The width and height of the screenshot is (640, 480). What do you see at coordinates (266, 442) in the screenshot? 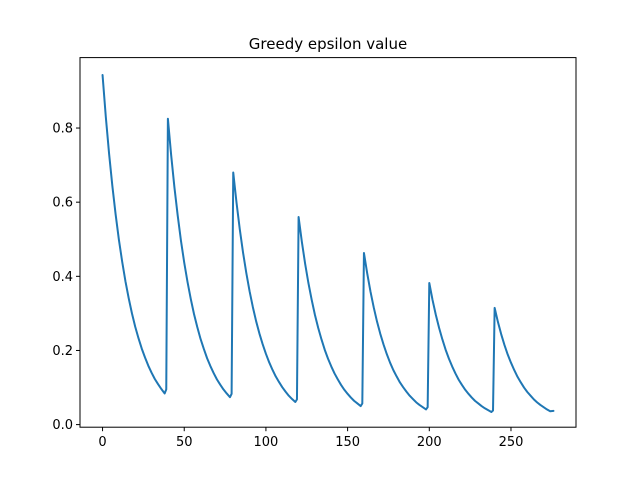
I see `x-tick-label: 100` at bounding box center [266, 442].